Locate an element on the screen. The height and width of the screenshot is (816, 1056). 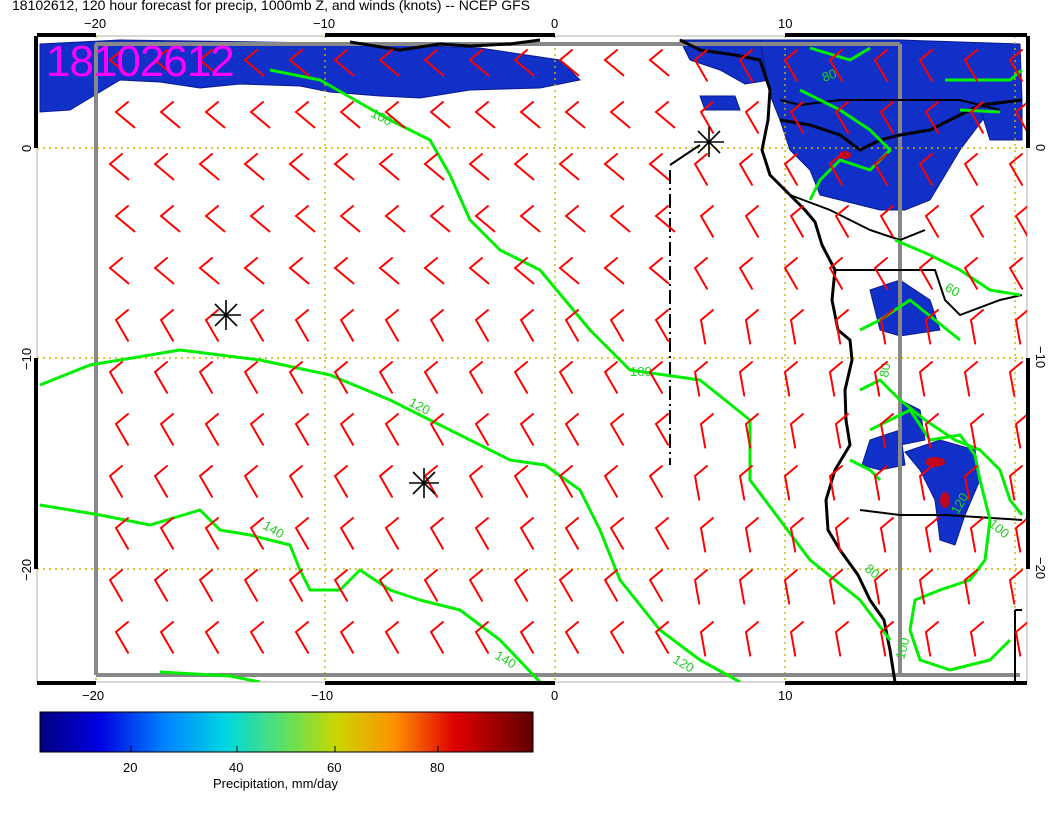
right-tick-label: 0 is located at coordinates (1040, 147).